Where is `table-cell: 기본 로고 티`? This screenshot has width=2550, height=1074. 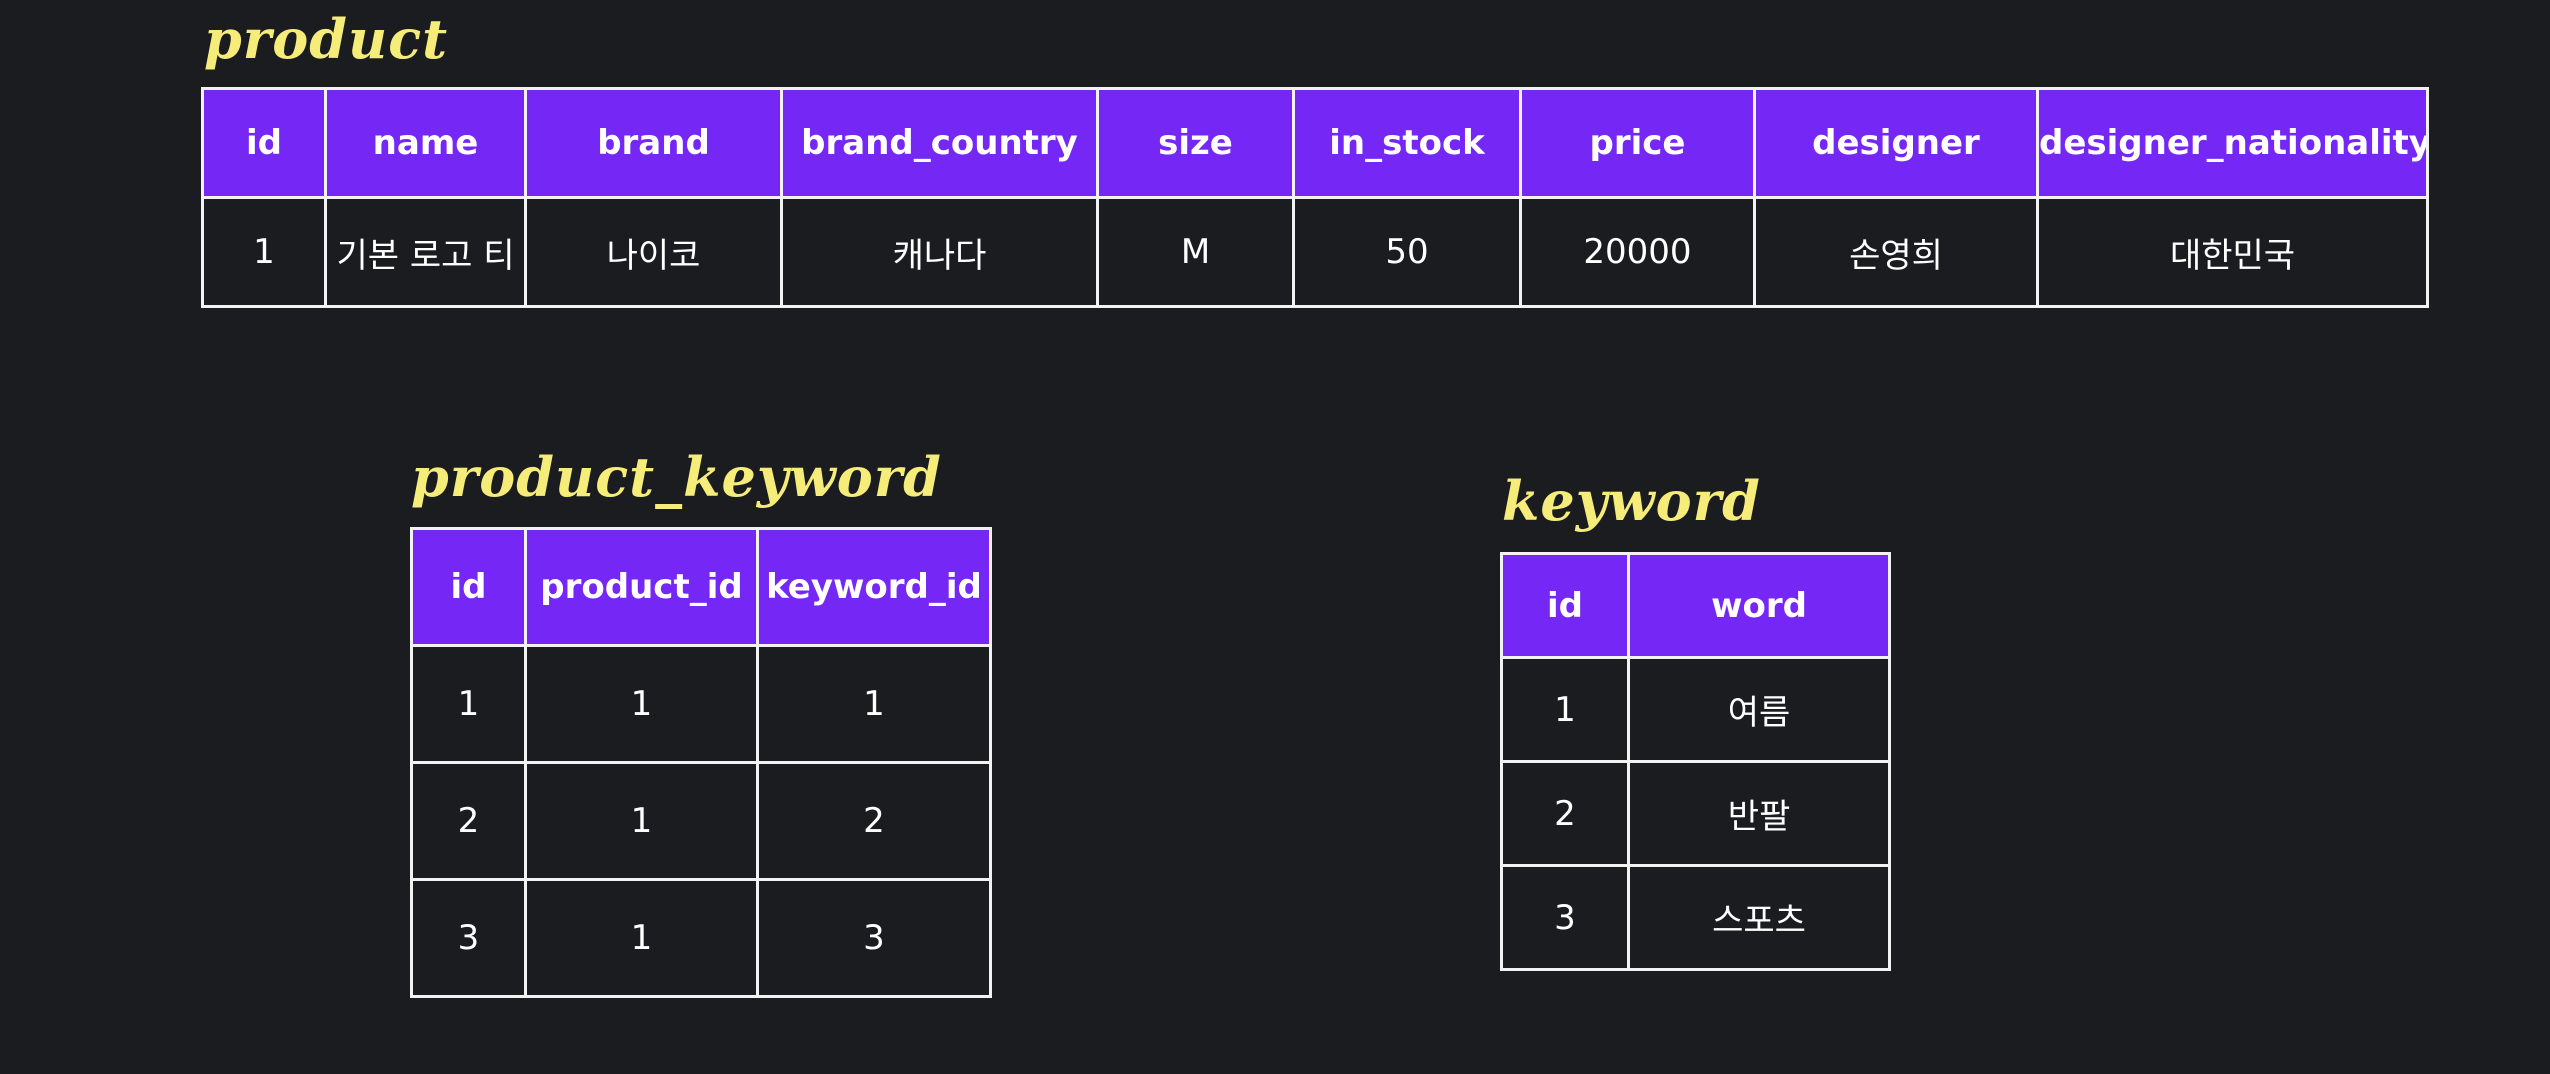 table-cell: 기본 로고 티 is located at coordinates (425, 252).